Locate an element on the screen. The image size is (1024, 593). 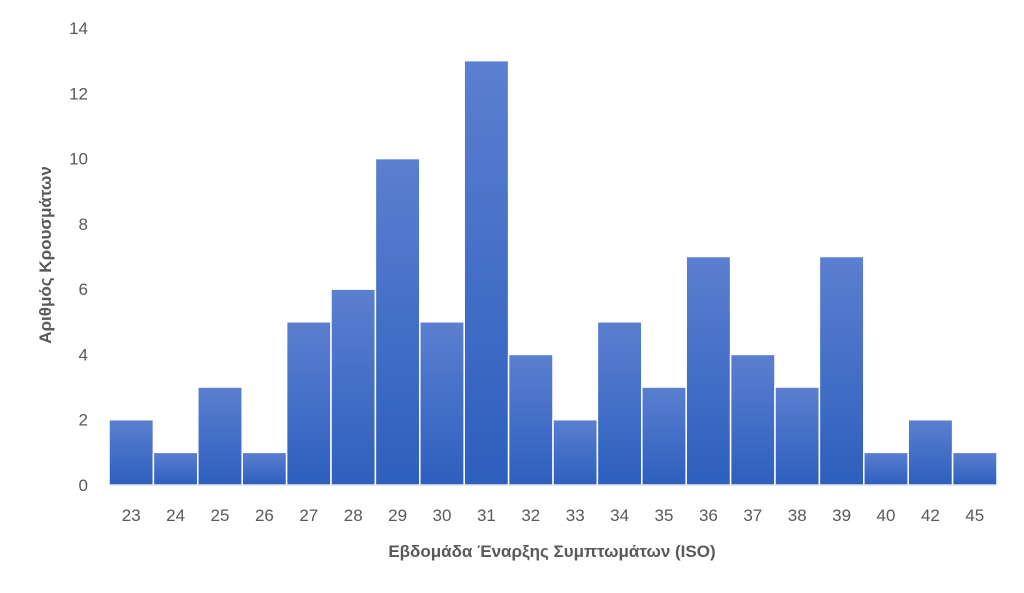
x-tick-label: 40 is located at coordinates (886, 515).